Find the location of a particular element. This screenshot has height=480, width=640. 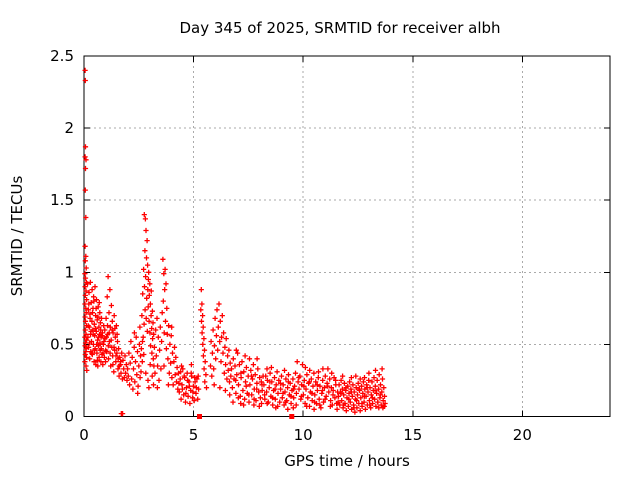

y-tick-label: 2.5 is located at coordinates (62, 56).